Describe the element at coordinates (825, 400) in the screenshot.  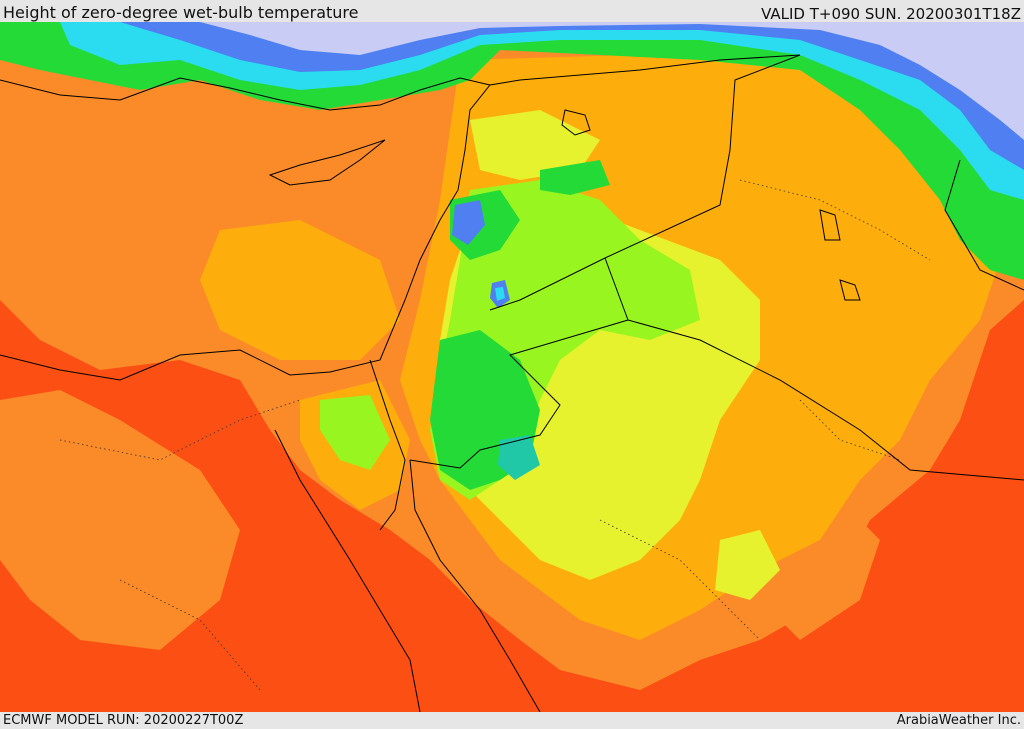
I see `border-iraq-saudi` at that location.